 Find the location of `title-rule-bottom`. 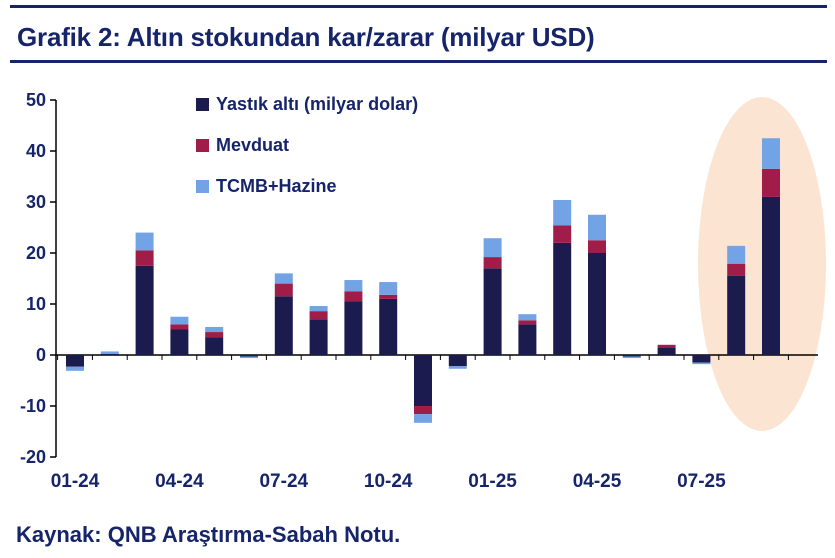

title-rule-bottom is located at coordinates (418, 61).